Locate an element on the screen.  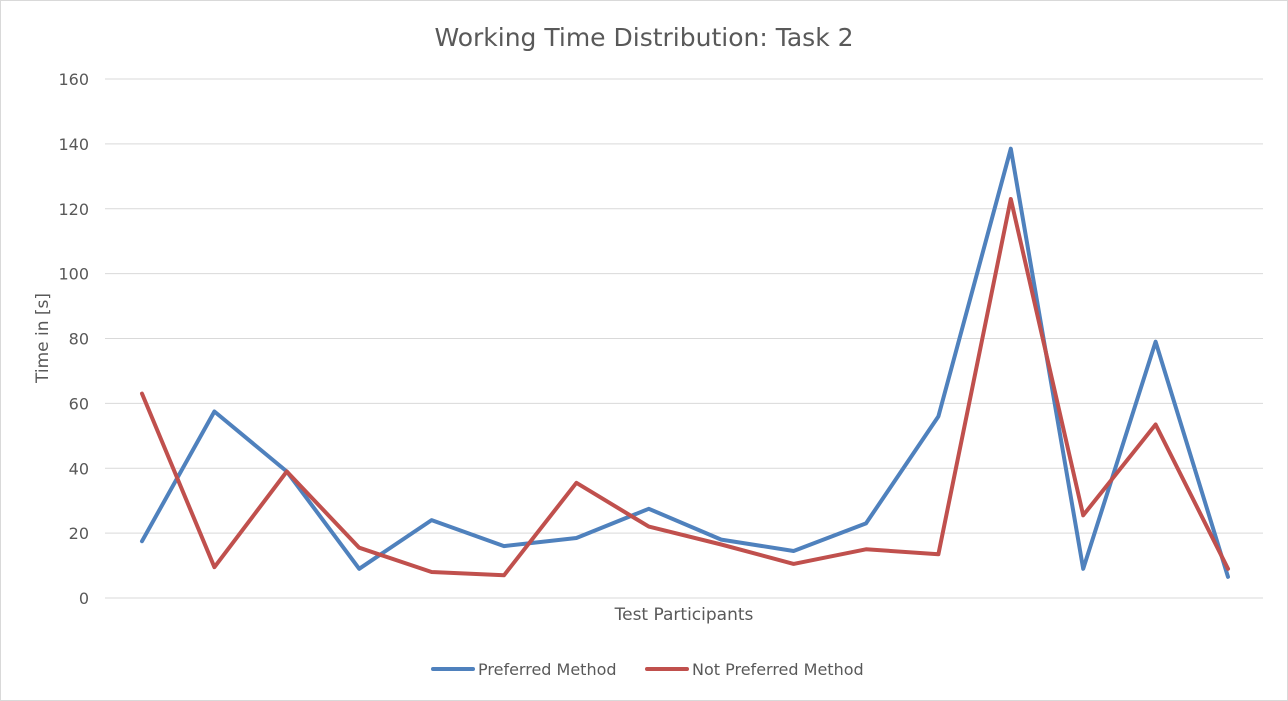
y-axis-ticks: 0 20 40 60 80 100 120 140 160 is located at coordinates (73, 339).